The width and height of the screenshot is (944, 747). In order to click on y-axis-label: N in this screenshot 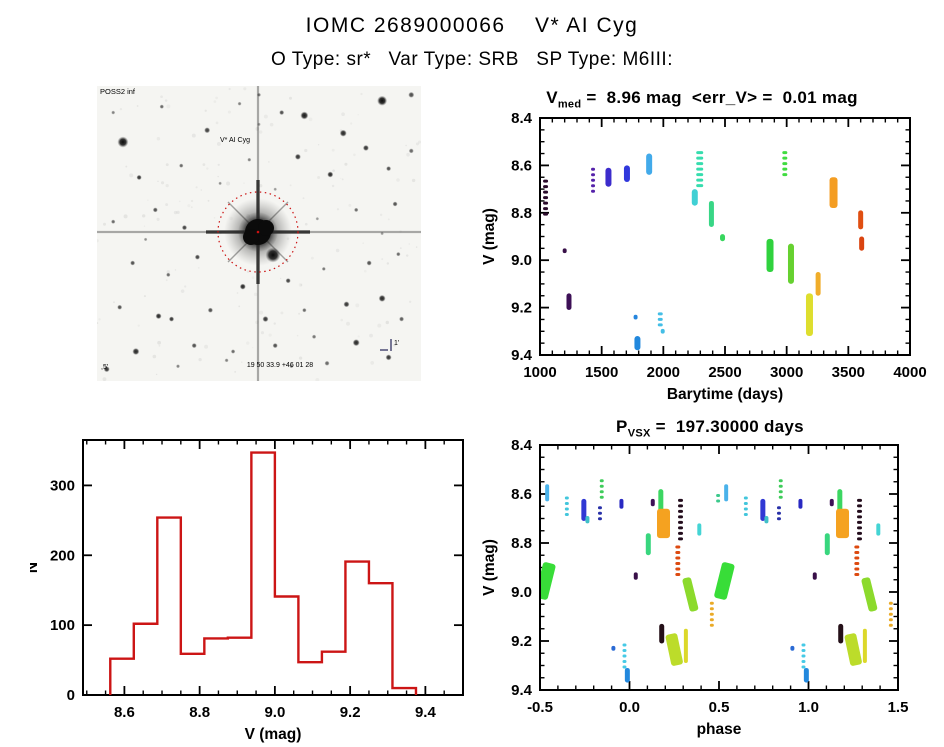, I will do `click(35, 567)`.